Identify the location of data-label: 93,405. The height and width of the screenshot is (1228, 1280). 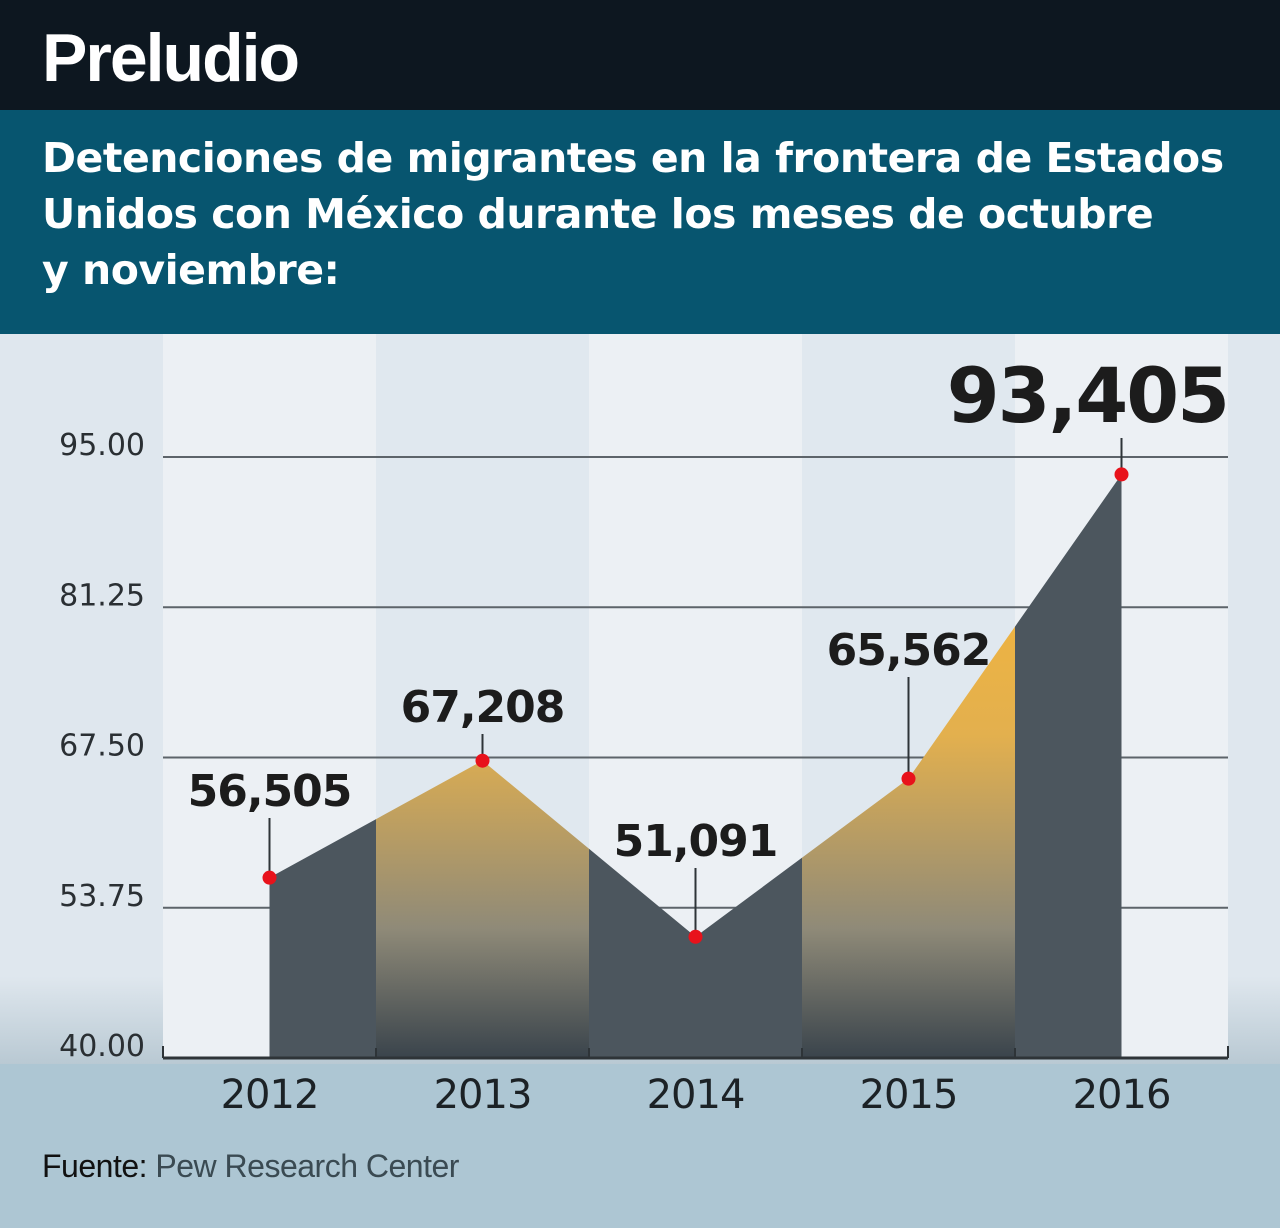
(1087, 395).